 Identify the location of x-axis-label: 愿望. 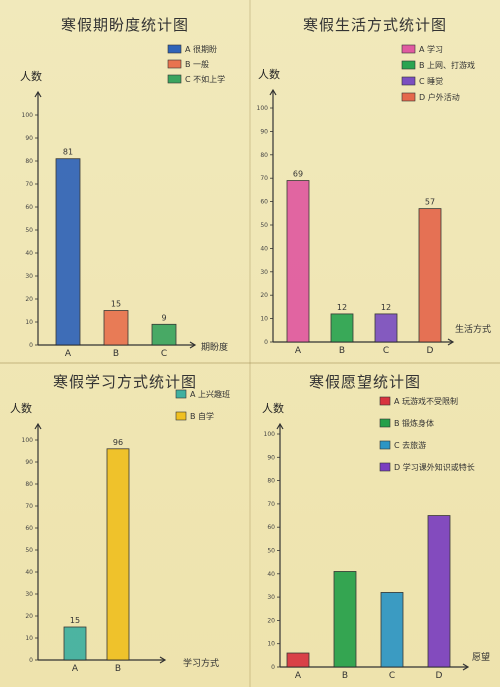
(481, 657).